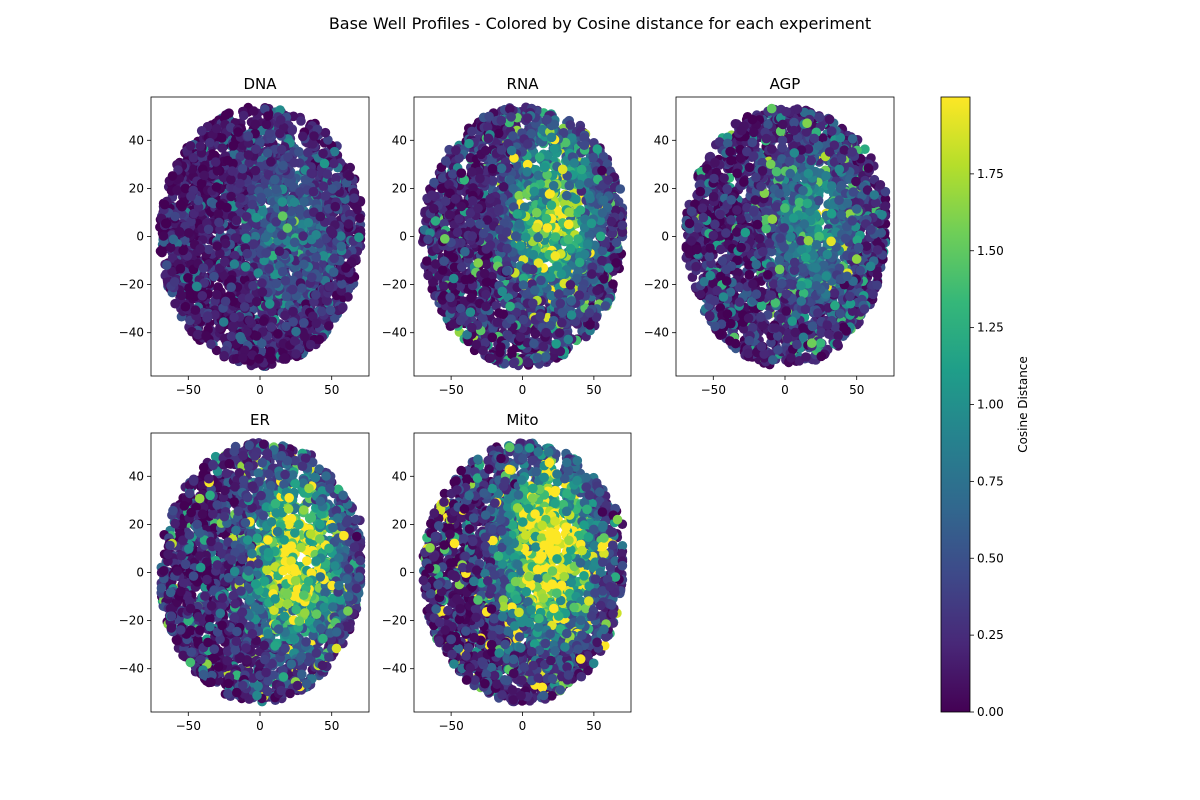 The width and height of the screenshot is (1200, 800). Describe the element at coordinates (523, 236) in the screenshot. I see `scatter-points` at that location.